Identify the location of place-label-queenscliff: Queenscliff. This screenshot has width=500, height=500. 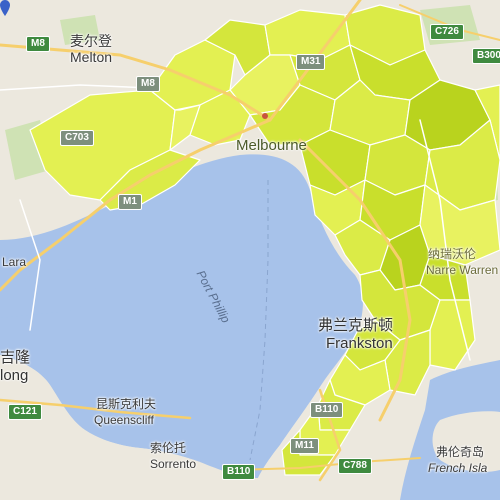
(124, 420).